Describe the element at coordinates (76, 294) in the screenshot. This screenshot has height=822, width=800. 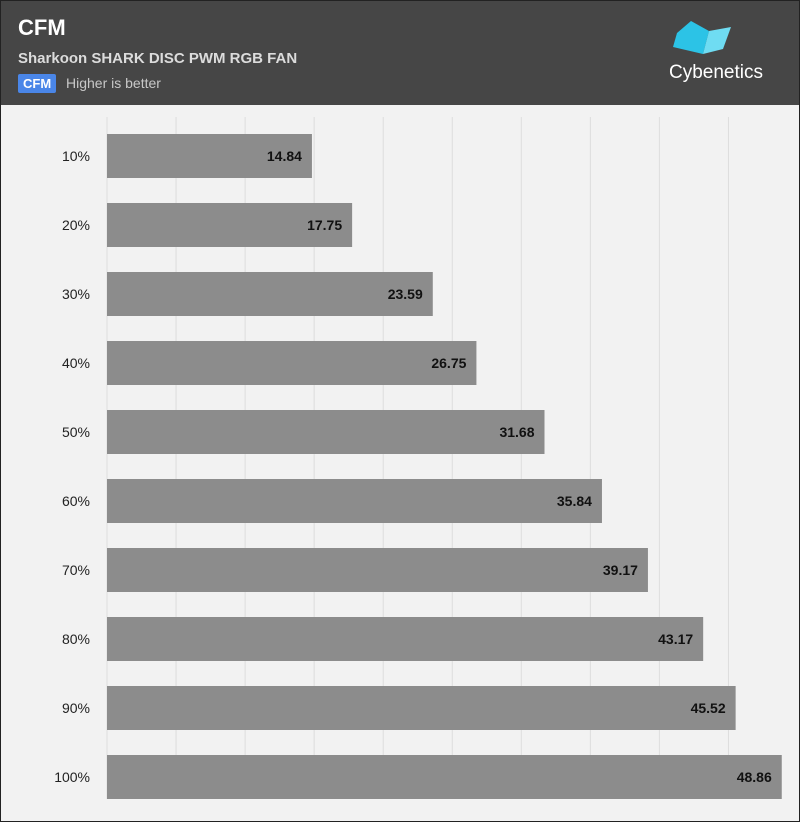
I see `category-label: 30%` at that location.